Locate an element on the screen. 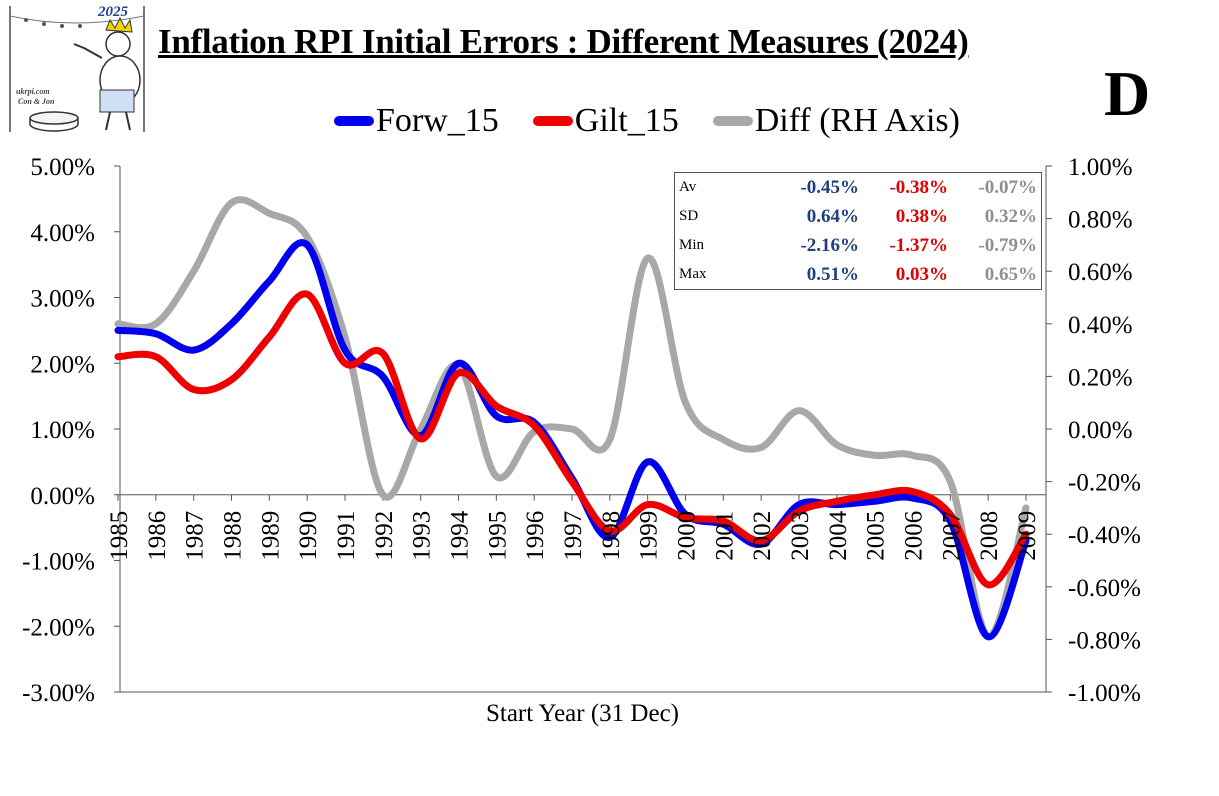  stats-row-sd: SD 0.64% 0.38% 0.32% is located at coordinates (858, 216).